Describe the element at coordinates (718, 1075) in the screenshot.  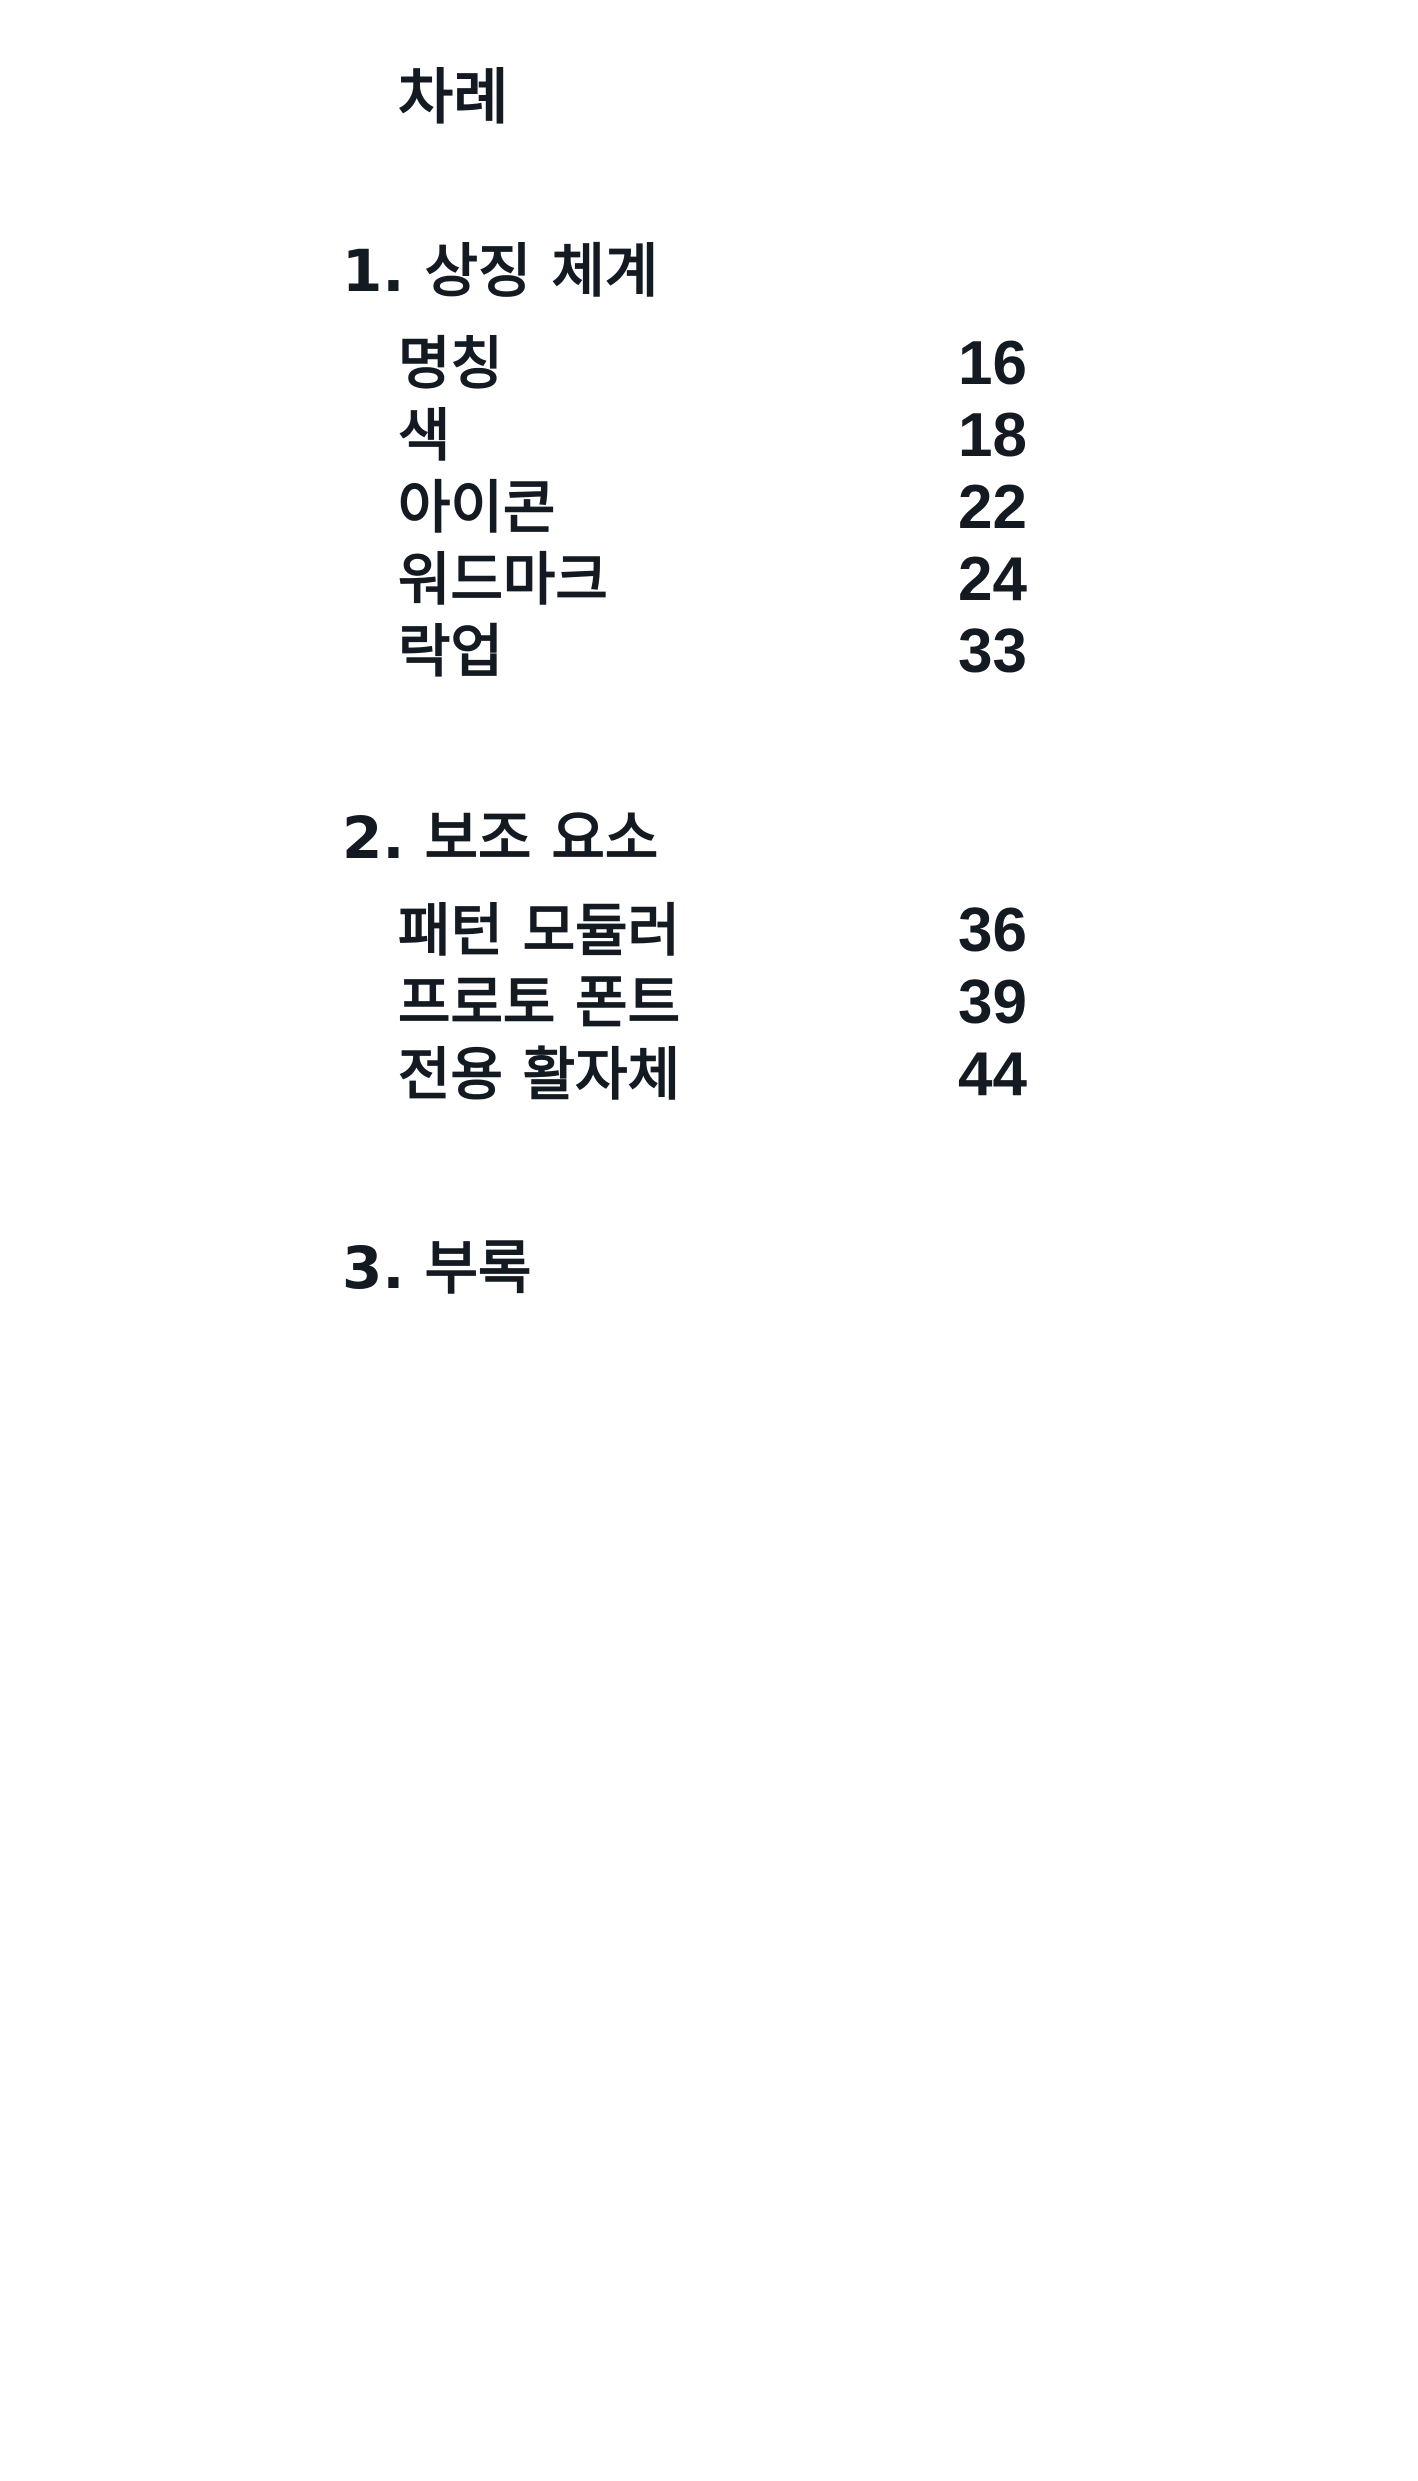
I see `toc-entry: 전용 활자체 44` at that location.